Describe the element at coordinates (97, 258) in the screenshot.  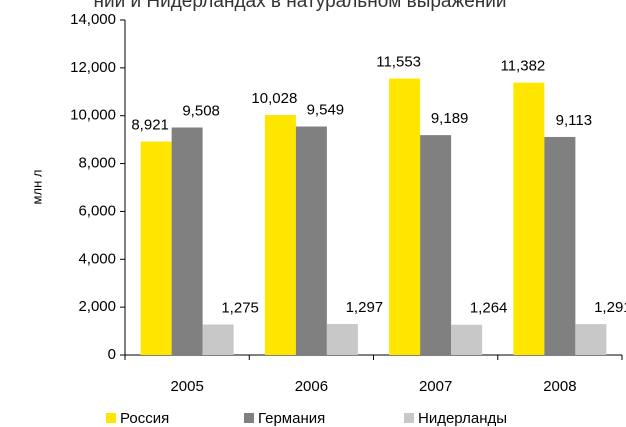
I see `y-tick-label: 4,000` at that location.